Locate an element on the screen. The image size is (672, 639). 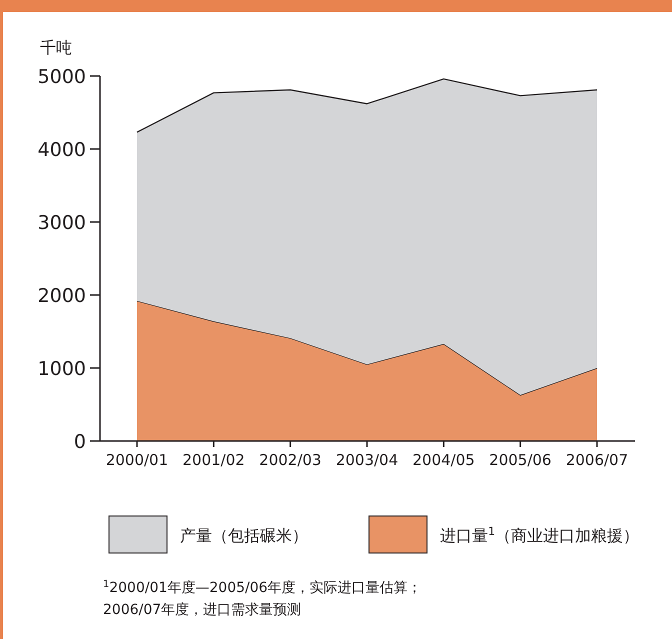
y-tick-label: 2000 is located at coordinates (62, 296).